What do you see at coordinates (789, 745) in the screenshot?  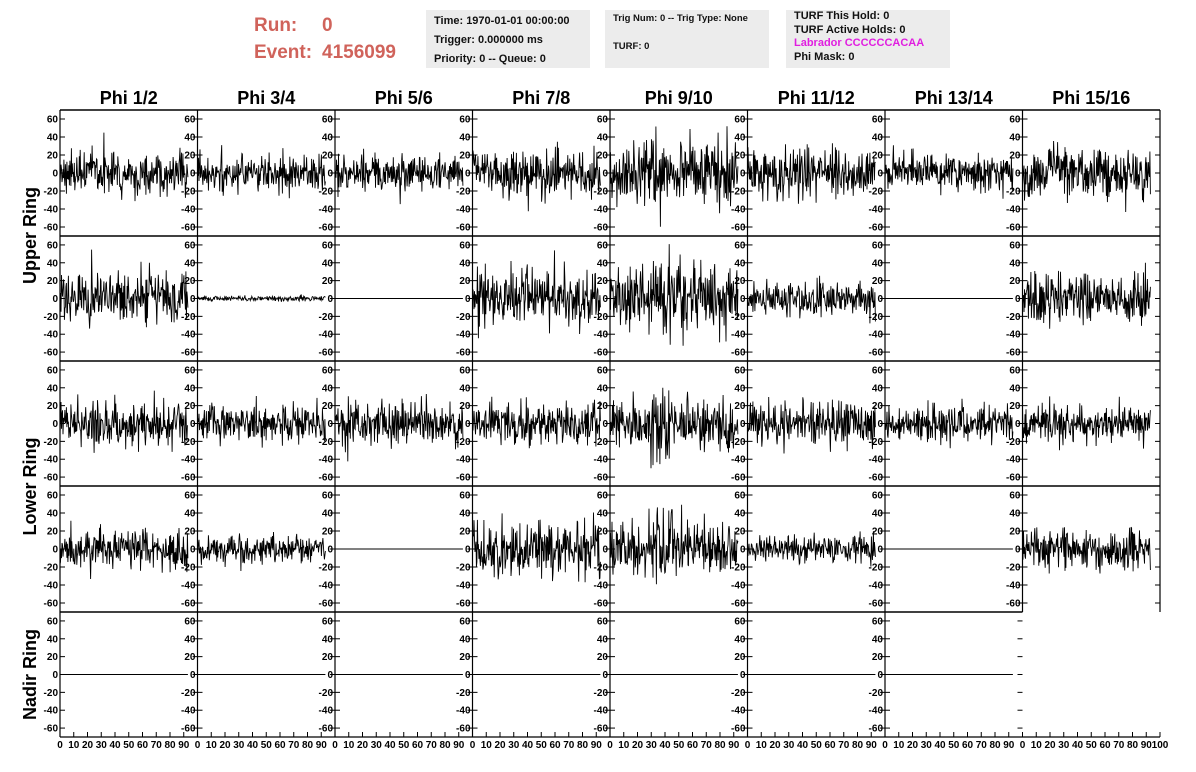 I see `x-tick-label: 30` at bounding box center [789, 745].